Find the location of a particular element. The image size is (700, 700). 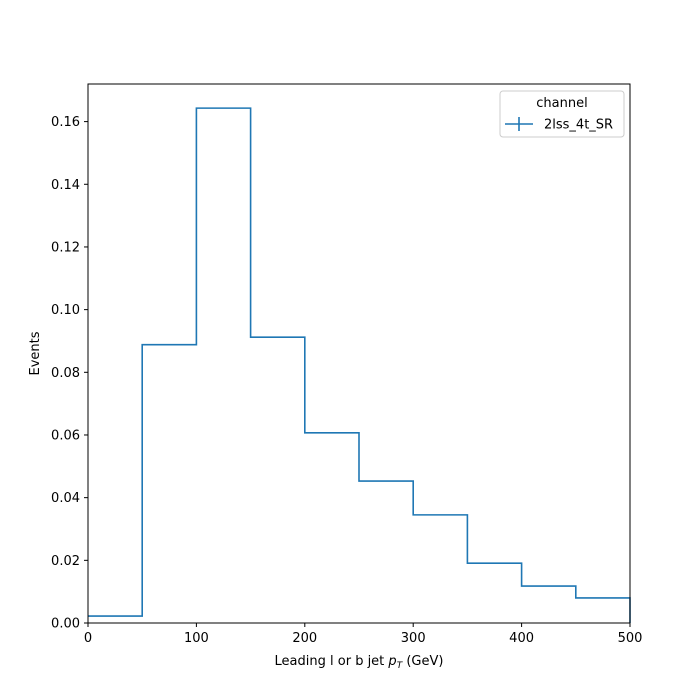

y-axis-label: Events is located at coordinates (35, 353).